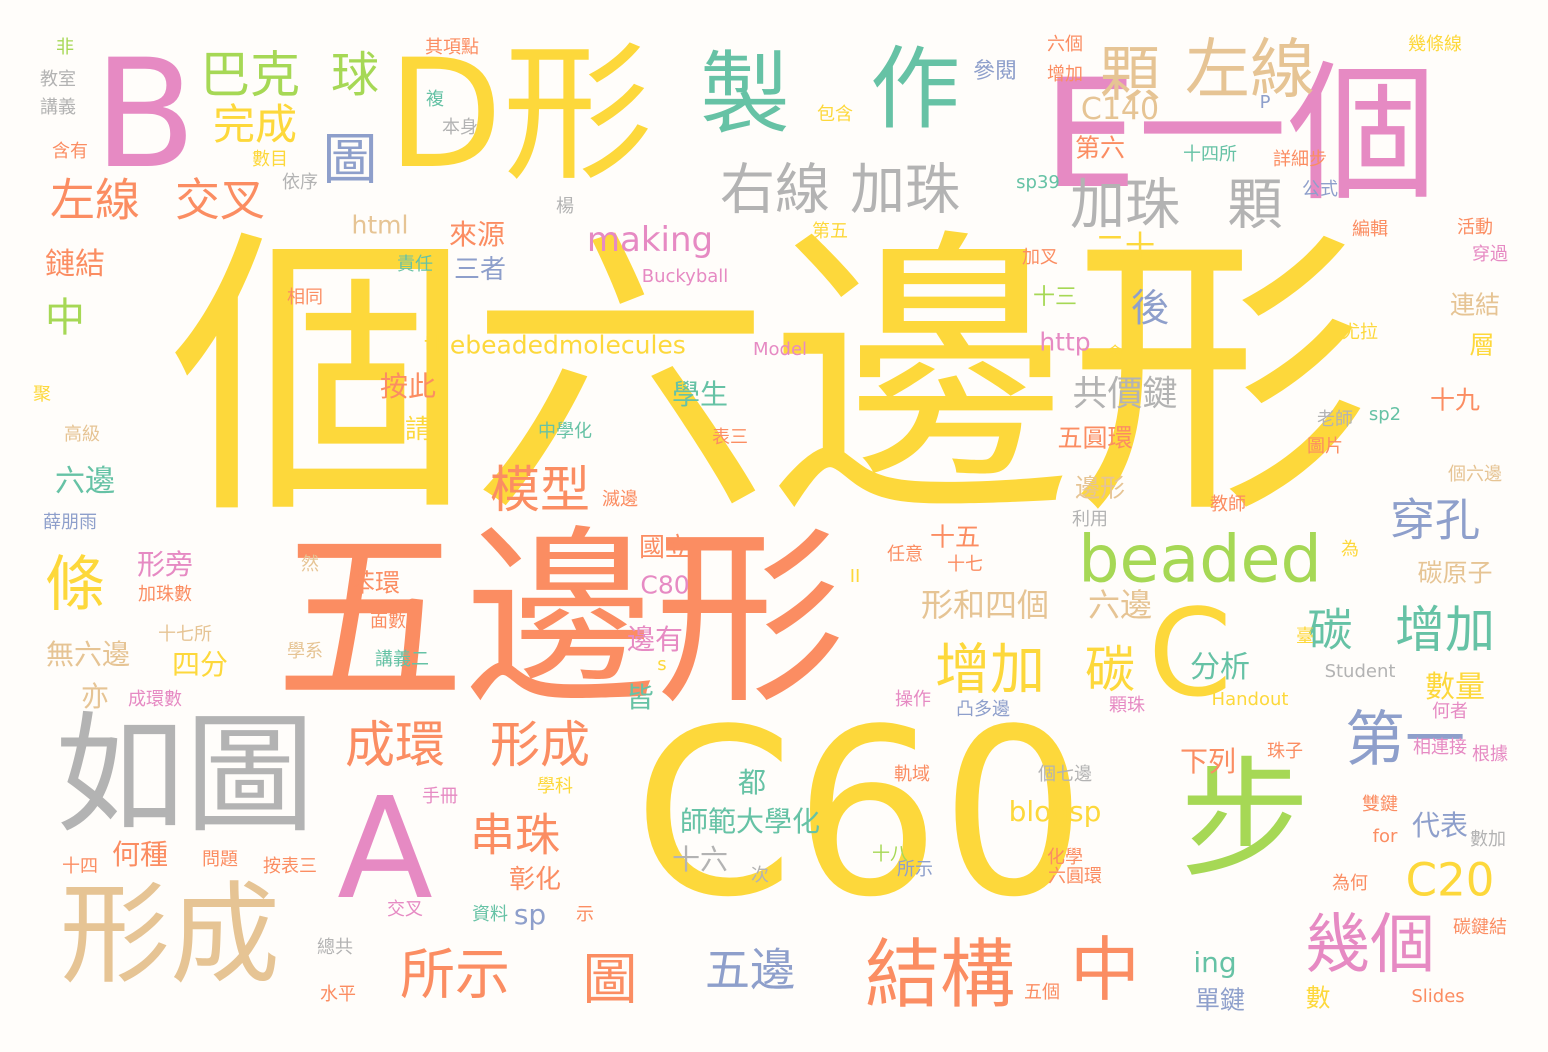 This screenshot has width=1548, height=1052. Describe the element at coordinates (1435, 44) in the screenshot. I see `cloud-word: 幾條線` at that location.